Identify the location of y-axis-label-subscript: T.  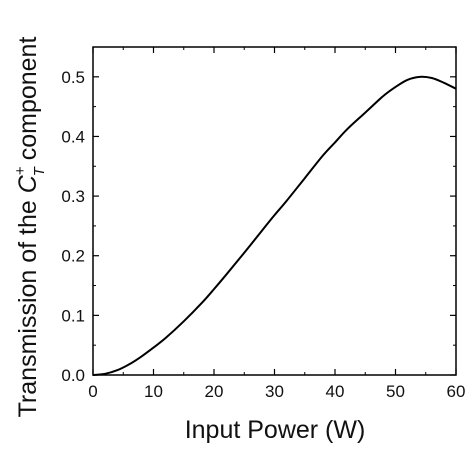
(39, 170).